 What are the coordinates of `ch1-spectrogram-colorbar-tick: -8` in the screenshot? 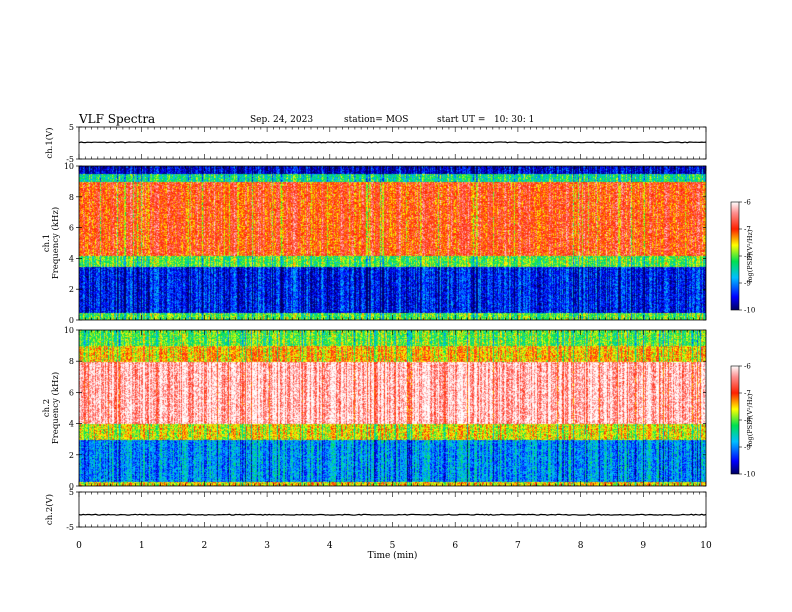 It's located at (747, 257).